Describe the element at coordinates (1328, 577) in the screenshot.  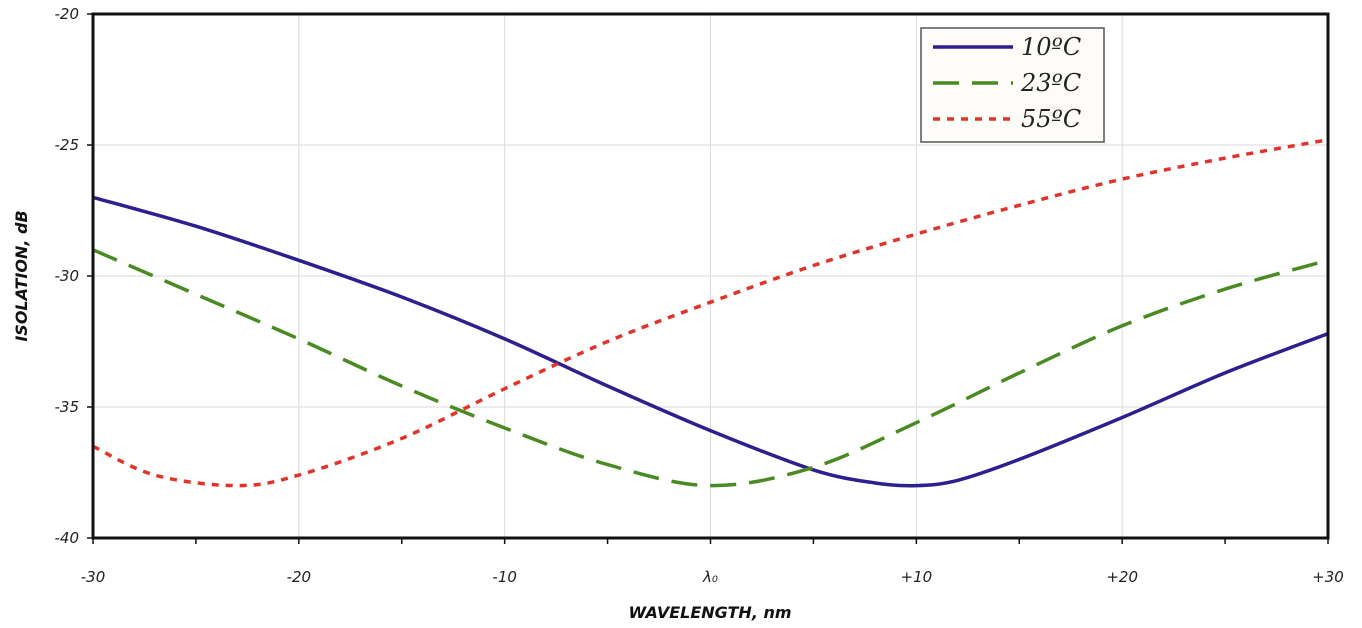
I see `x-tick-label-6: +30` at that location.